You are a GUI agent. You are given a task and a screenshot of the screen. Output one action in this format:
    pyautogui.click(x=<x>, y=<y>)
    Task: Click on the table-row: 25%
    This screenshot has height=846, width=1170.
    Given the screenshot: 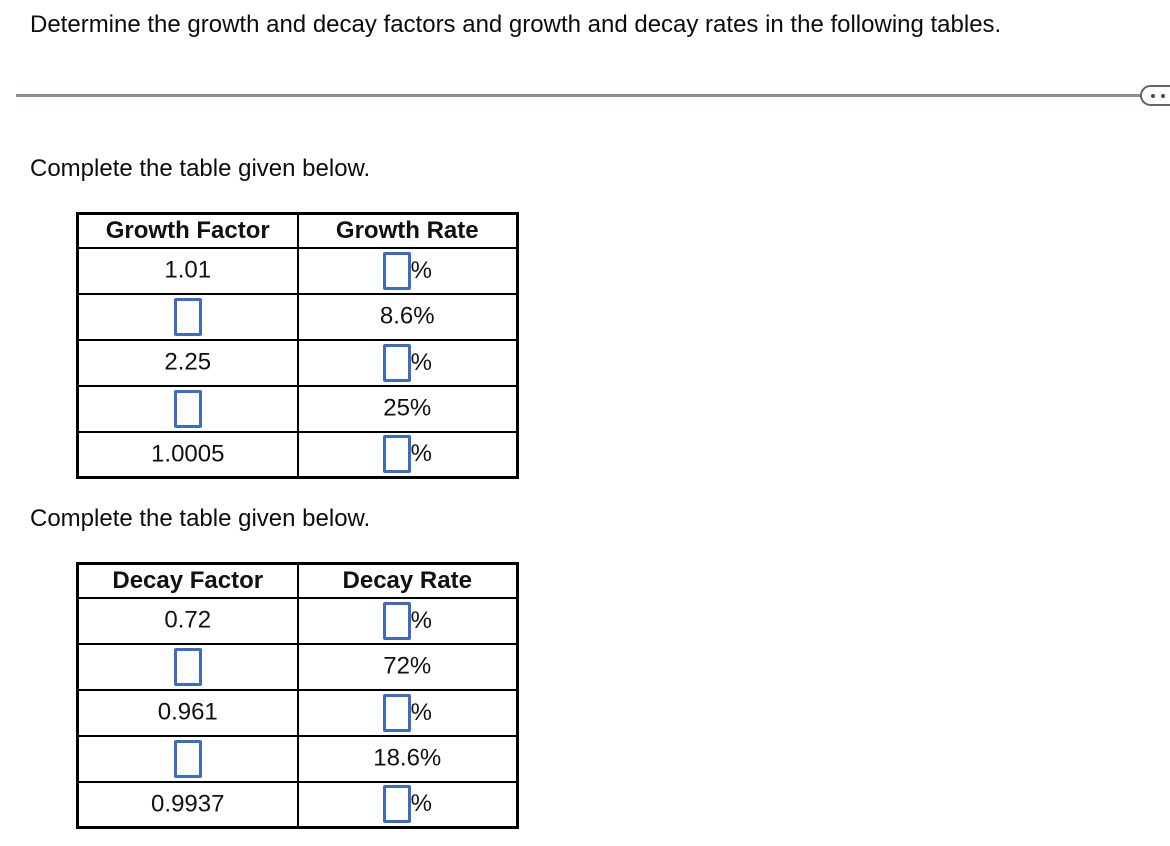 What is the action you would take?
    pyautogui.click(x=297, y=408)
    